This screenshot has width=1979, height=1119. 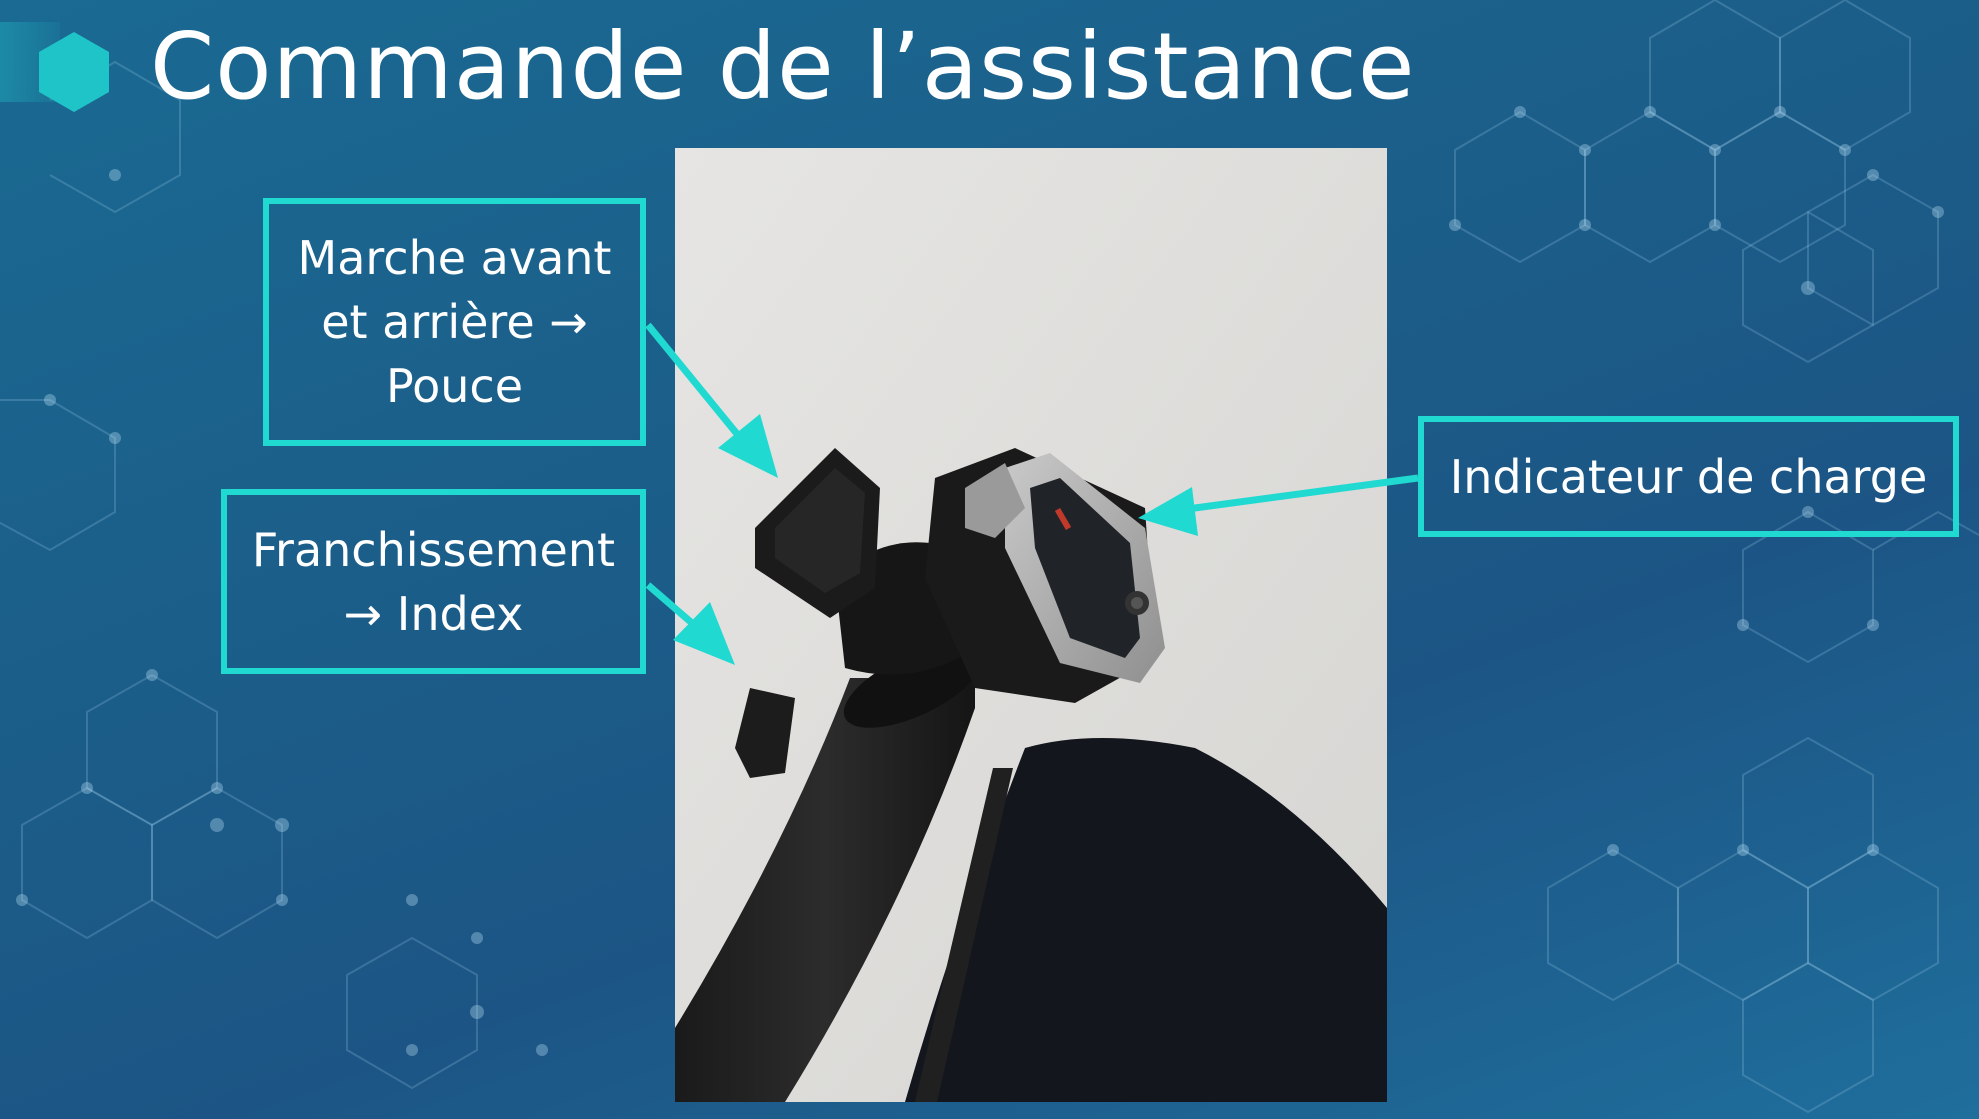 What do you see at coordinates (433, 581) in the screenshot?
I see `callout-franchissement: Franchissement → Index` at bounding box center [433, 581].